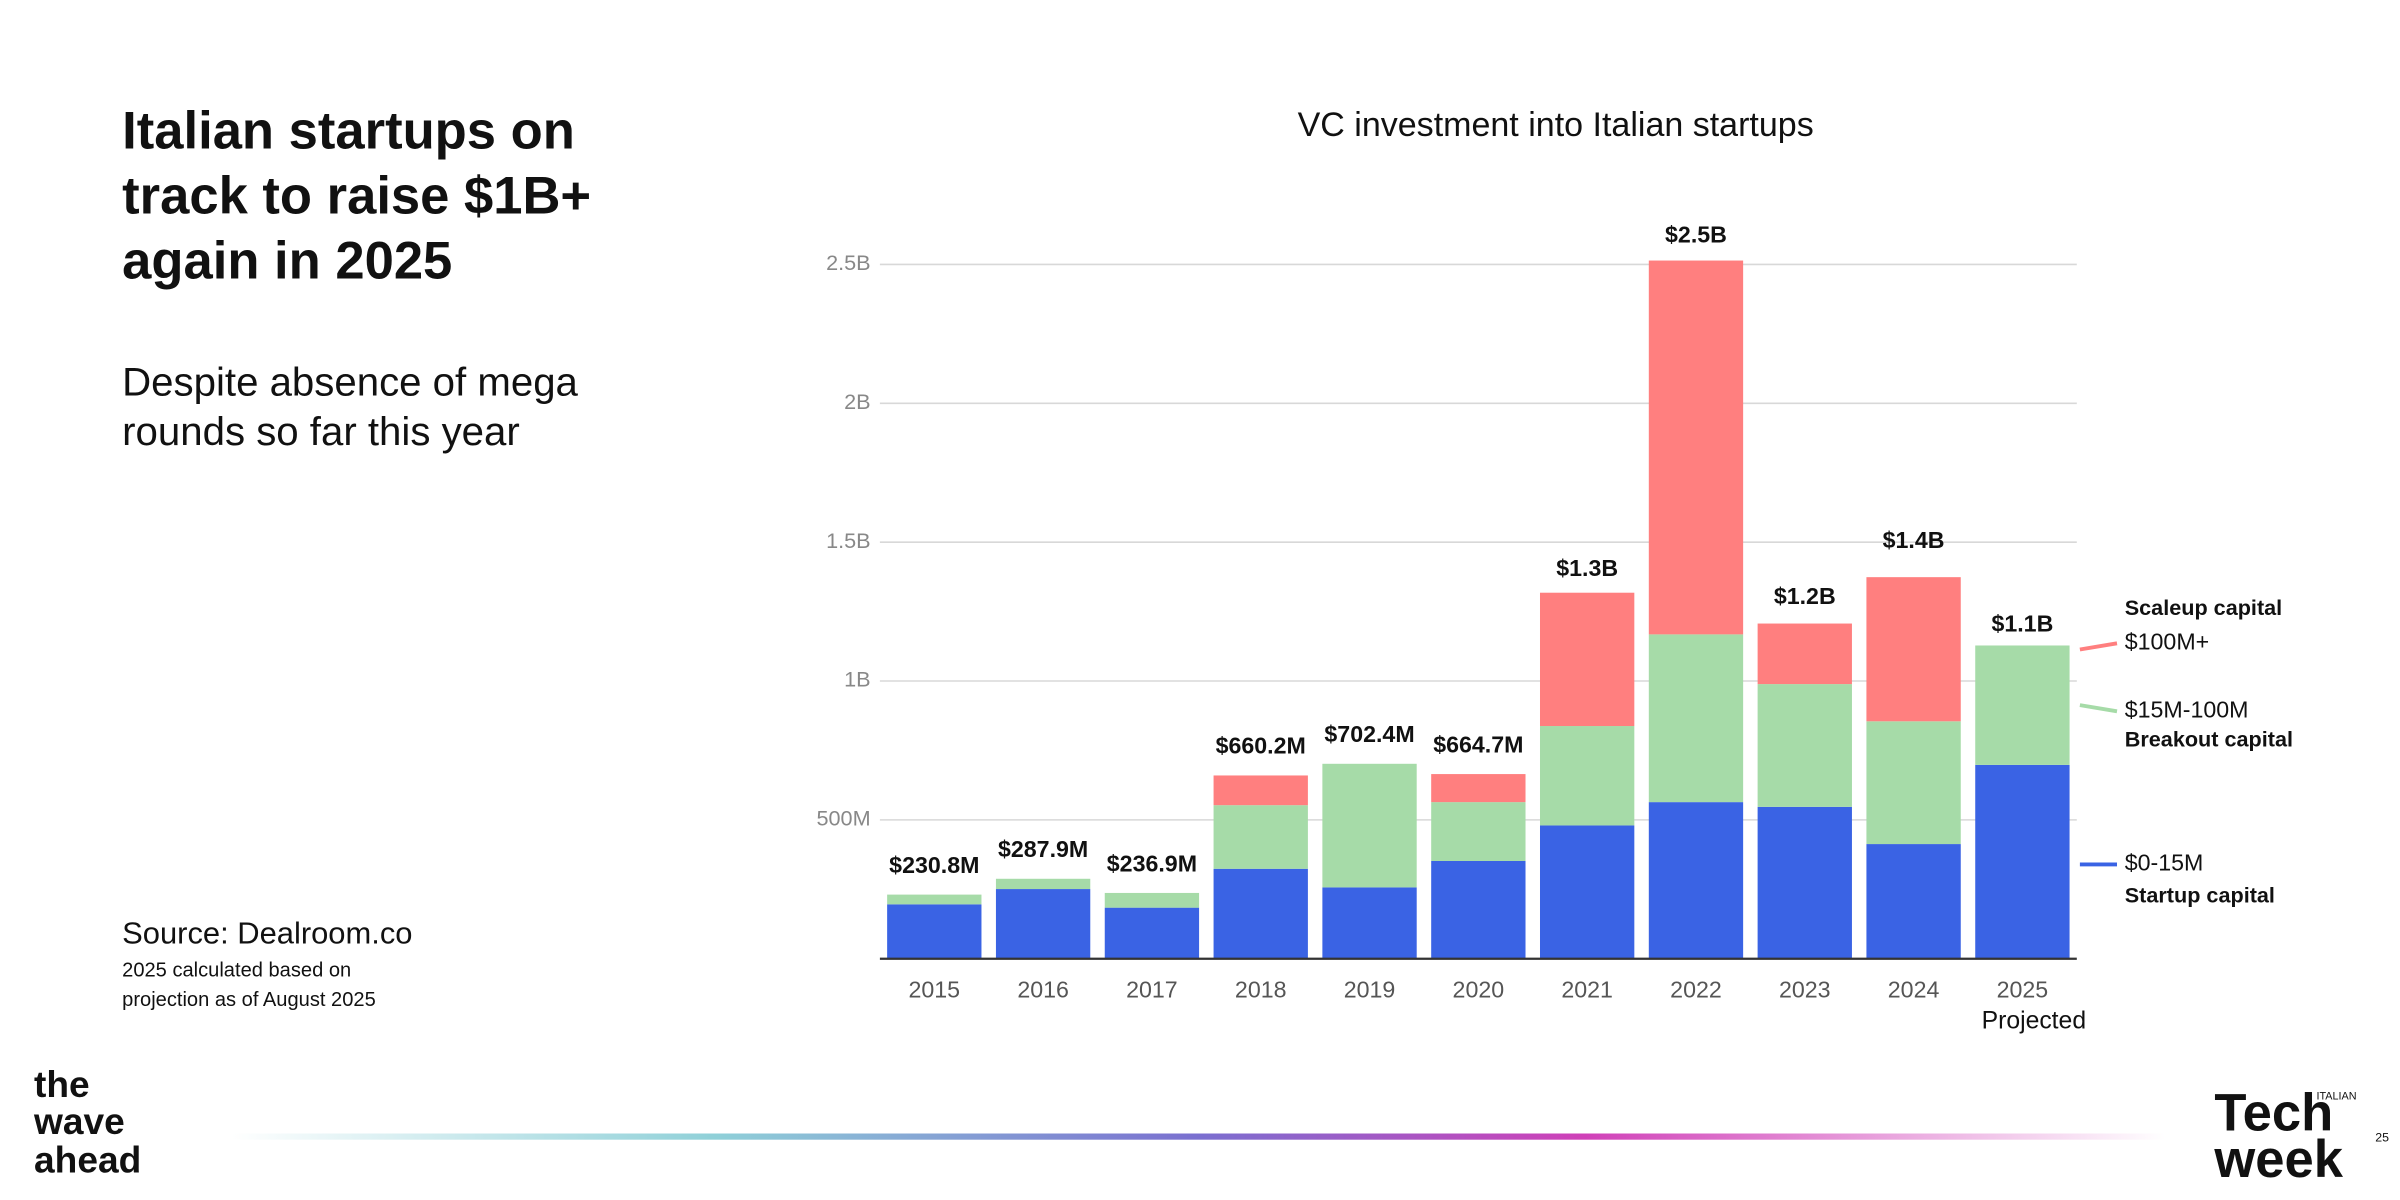 This screenshot has width=2400, height=1200. What do you see at coordinates (1696, 235) in the screenshot?
I see `total-label: $2.5B` at bounding box center [1696, 235].